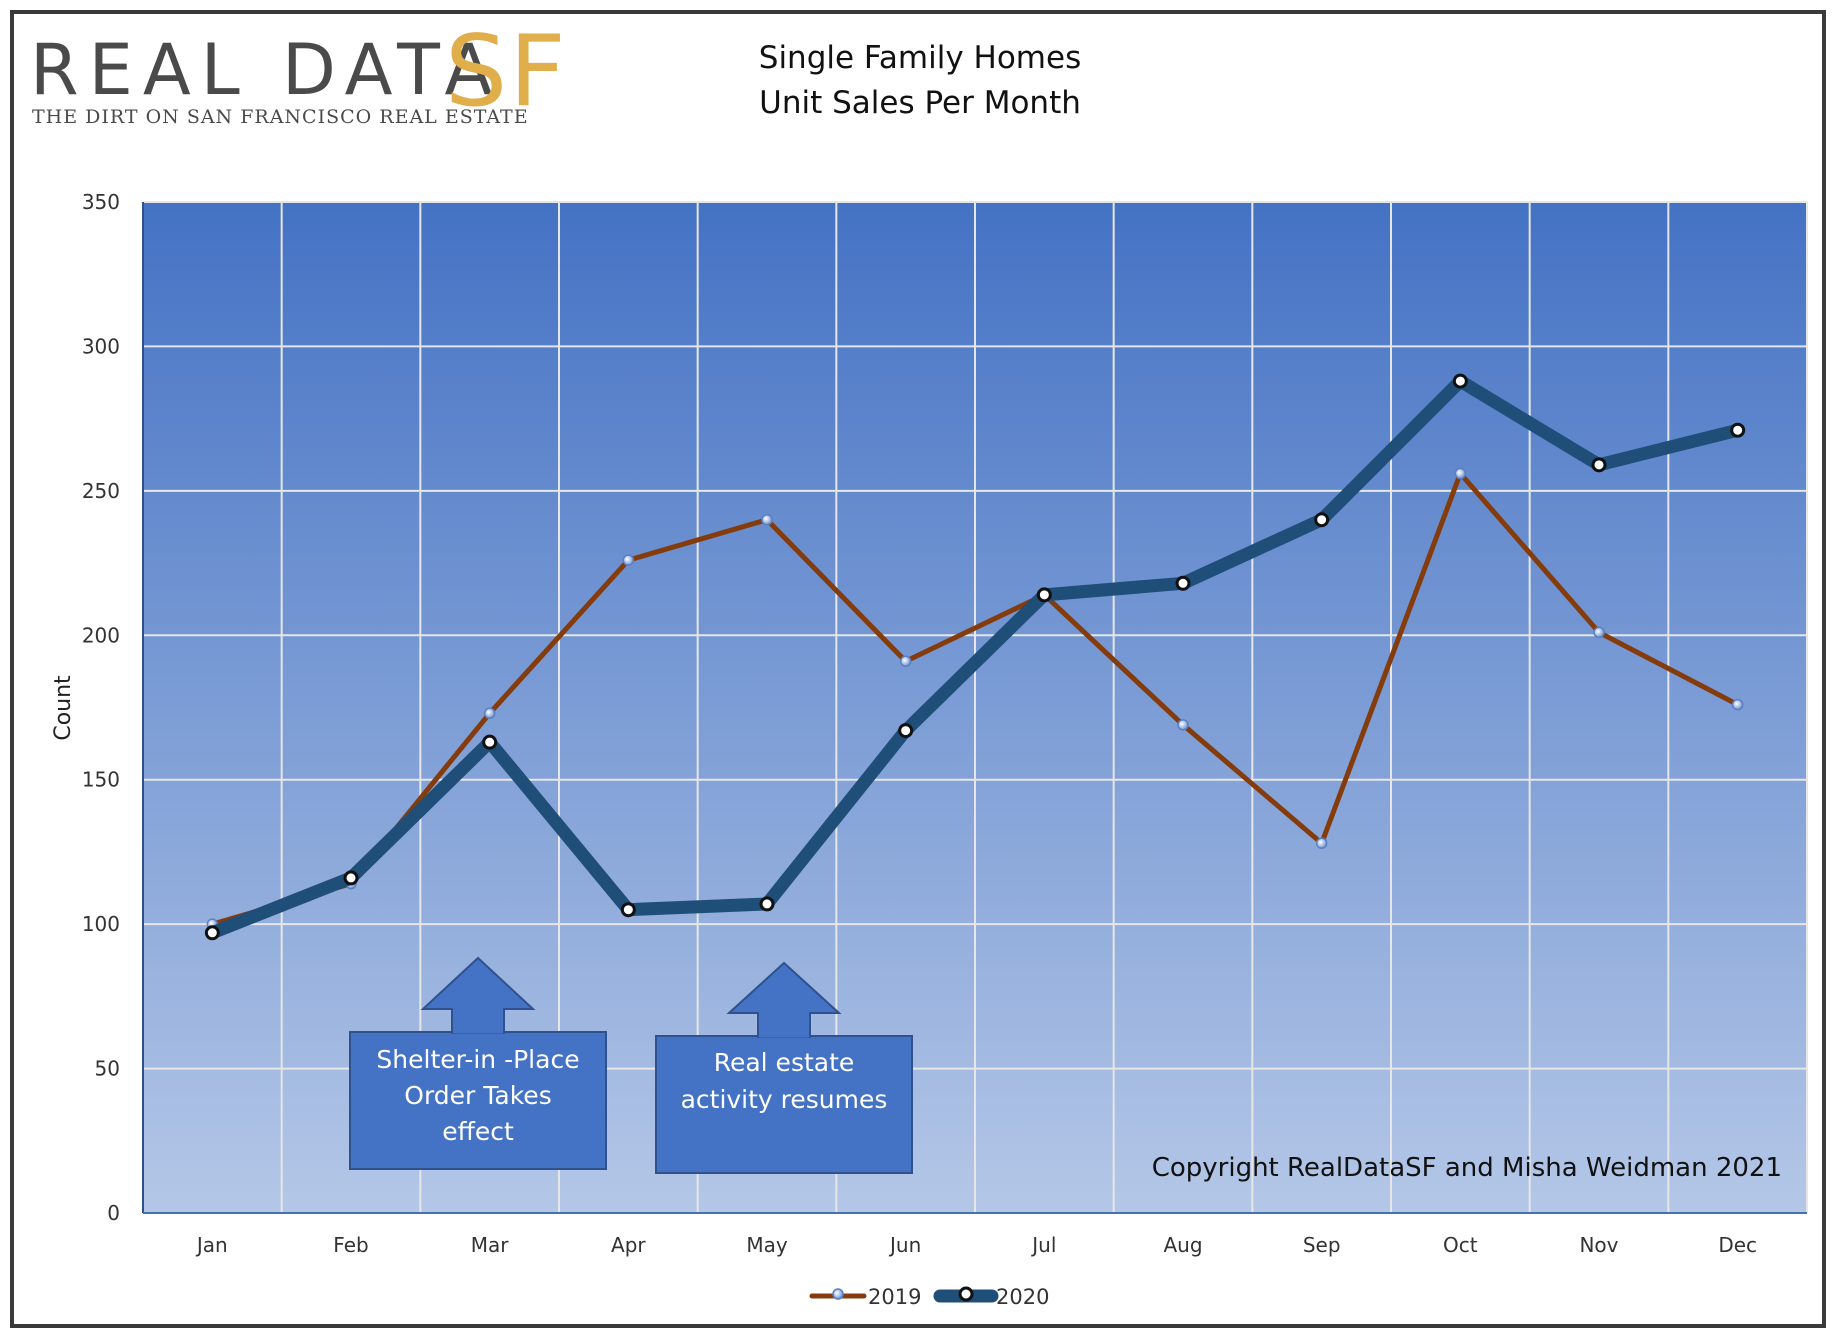 The image size is (1844, 1344). Describe the element at coordinates (920, 58) in the screenshot. I see `chart-title-line-1: Single Family Homes` at that location.